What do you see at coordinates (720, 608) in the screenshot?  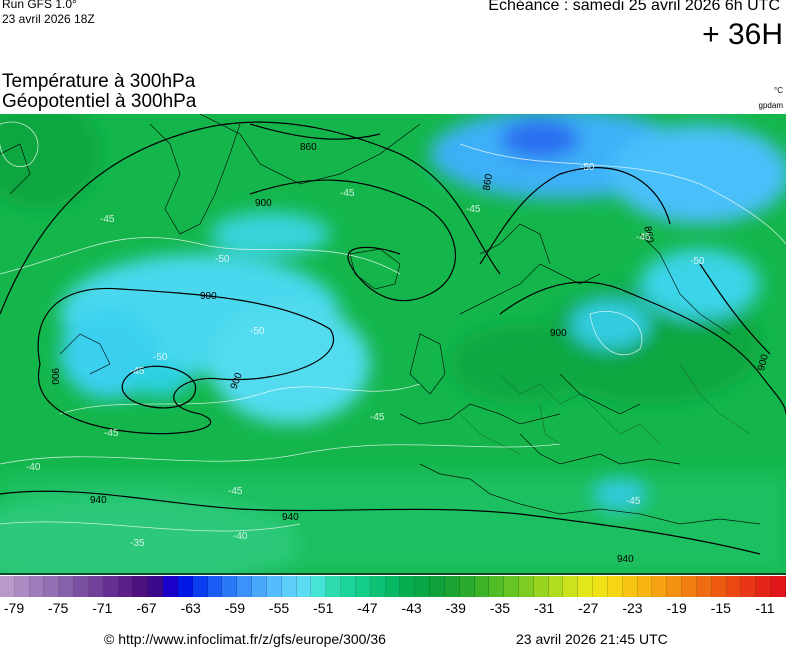 I see `color-scale-tick: -15` at bounding box center [720, 608].